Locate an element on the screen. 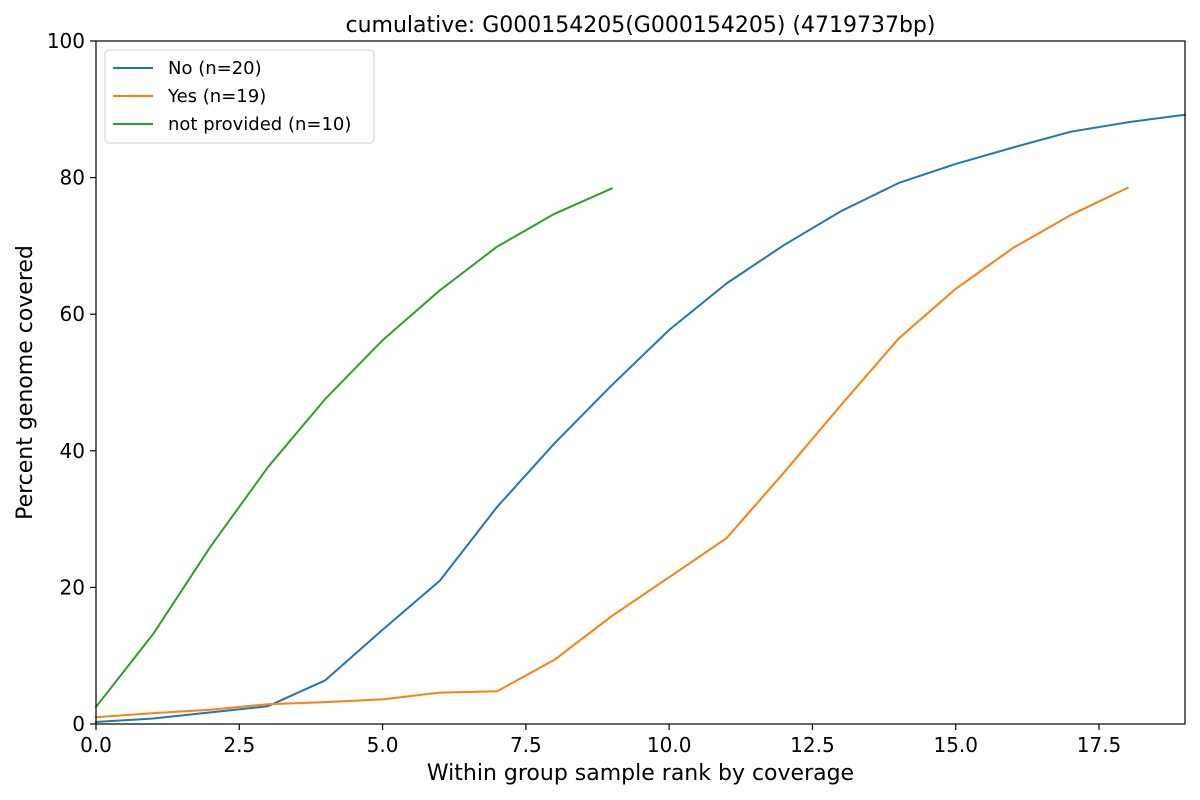 The height and width of the screenshot is (800, 1200). x-tick-label: 5.0 is located at coordinates (383, 745).